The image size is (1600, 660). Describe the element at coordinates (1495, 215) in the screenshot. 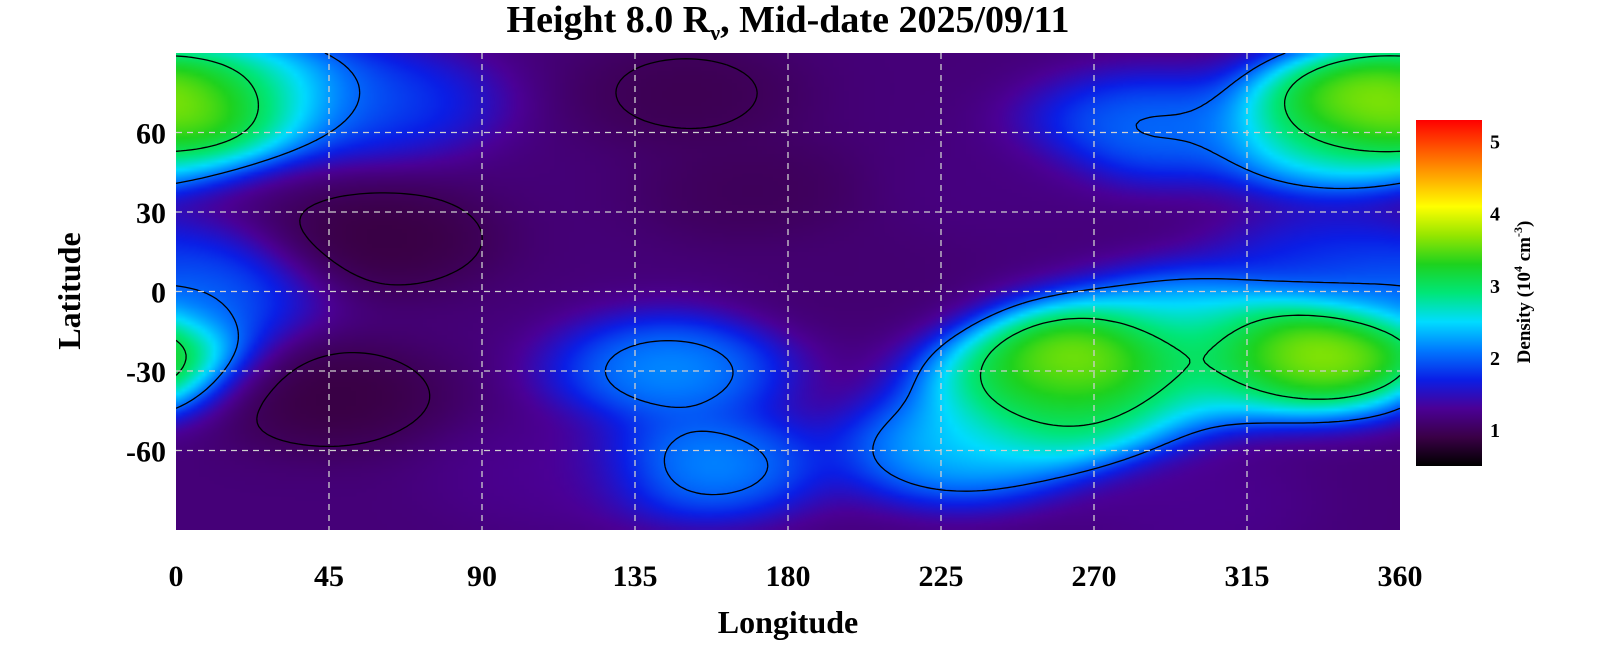

I see `colorbar-tick-label: 4` at that location.